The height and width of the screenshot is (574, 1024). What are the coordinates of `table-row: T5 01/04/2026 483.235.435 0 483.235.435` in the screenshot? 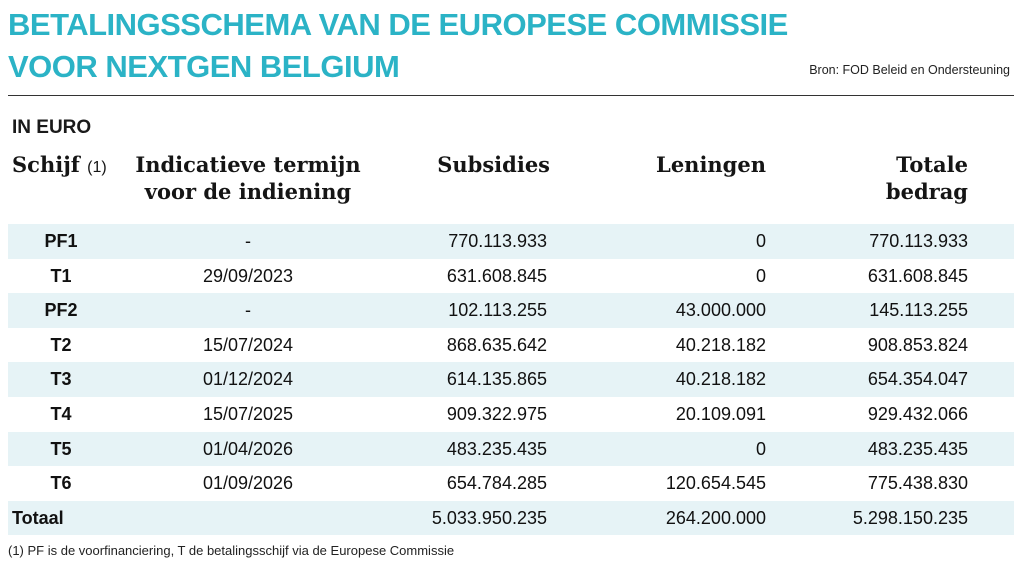 It's located at (511, 449).